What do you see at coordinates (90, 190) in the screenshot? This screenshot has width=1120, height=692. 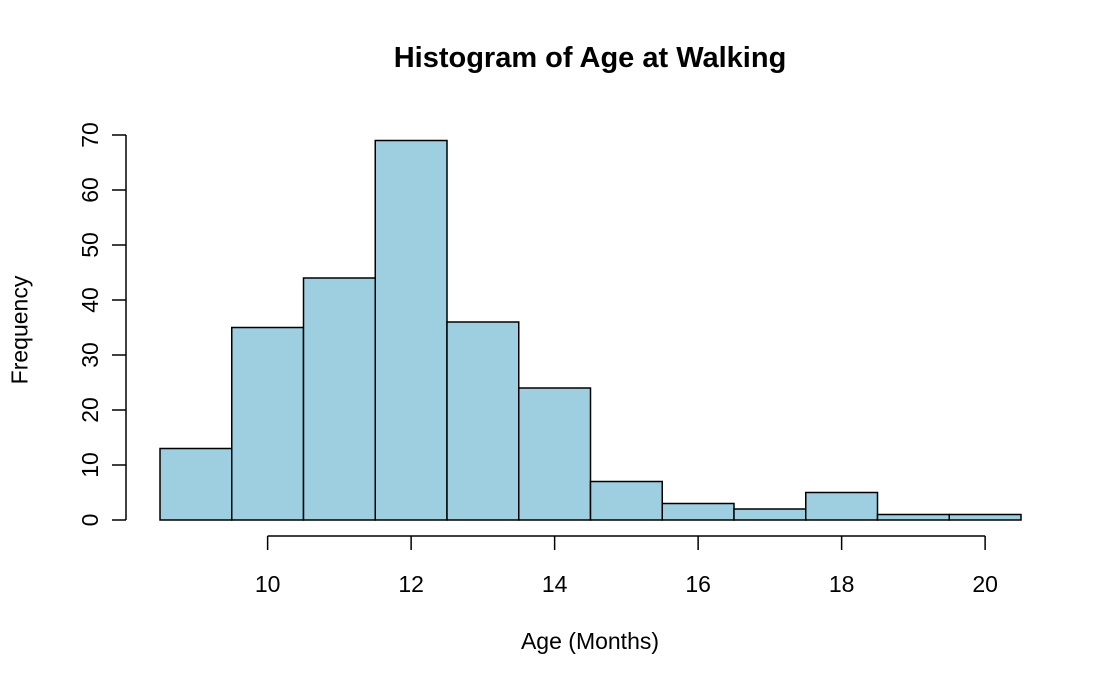 I see `y-tick-label: 60` at bounding box center [90, 190].